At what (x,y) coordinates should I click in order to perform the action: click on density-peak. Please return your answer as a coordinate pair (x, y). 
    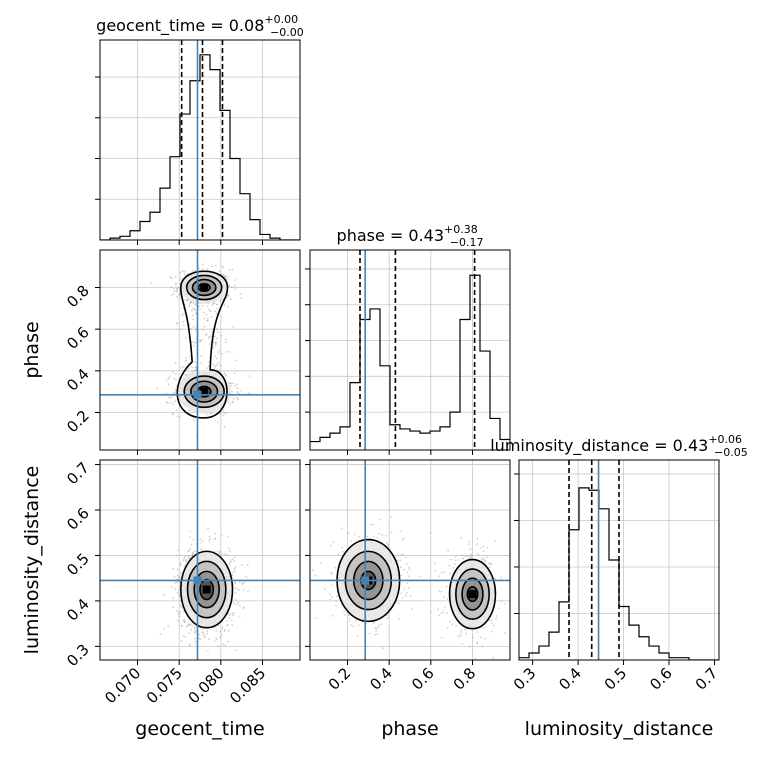
    Looking at the image, I should click on (206, 589).